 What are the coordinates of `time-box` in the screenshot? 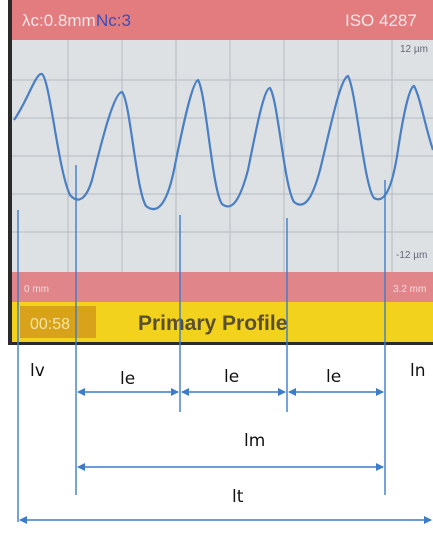 It's located at (58, 322).